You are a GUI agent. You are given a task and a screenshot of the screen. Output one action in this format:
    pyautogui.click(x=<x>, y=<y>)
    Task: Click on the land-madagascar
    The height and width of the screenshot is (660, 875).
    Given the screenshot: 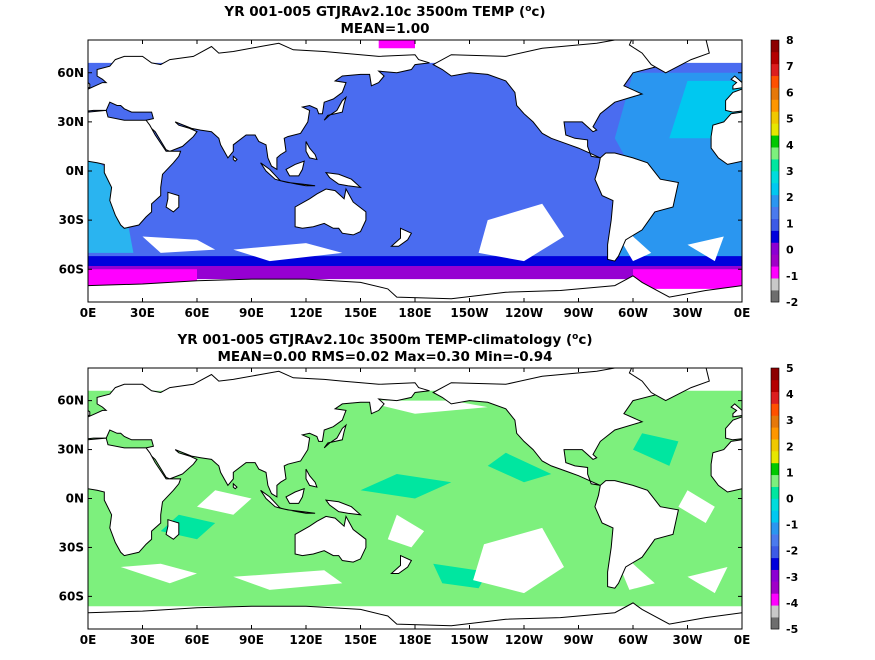 What is the action you would take?
    pyautogui.click(x=172, y=202)
    